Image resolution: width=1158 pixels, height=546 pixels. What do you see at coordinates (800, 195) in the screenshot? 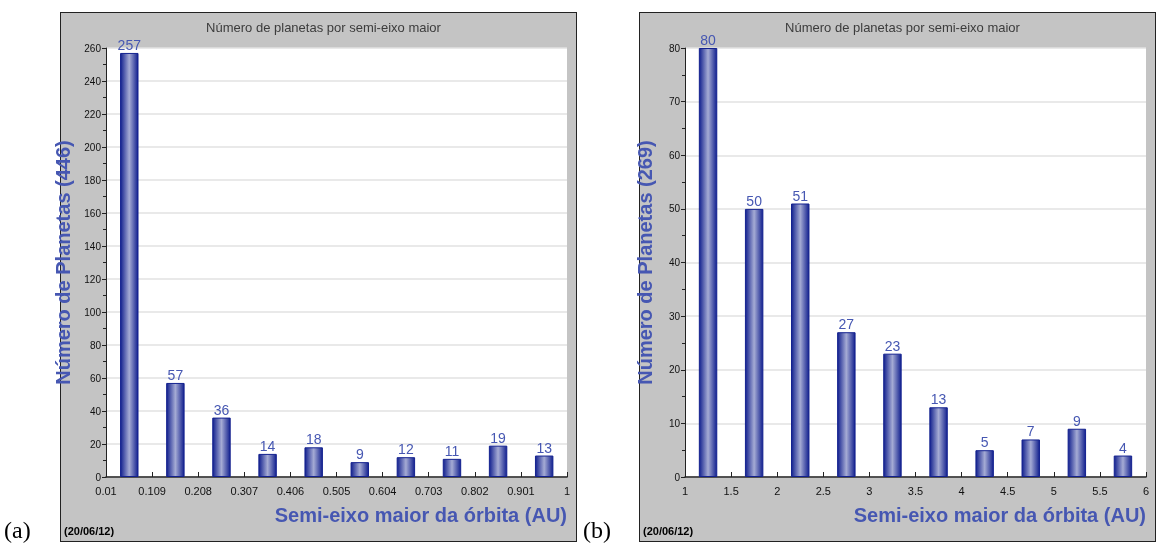
I see `data-label: 51` at bounding box center [800, 195].